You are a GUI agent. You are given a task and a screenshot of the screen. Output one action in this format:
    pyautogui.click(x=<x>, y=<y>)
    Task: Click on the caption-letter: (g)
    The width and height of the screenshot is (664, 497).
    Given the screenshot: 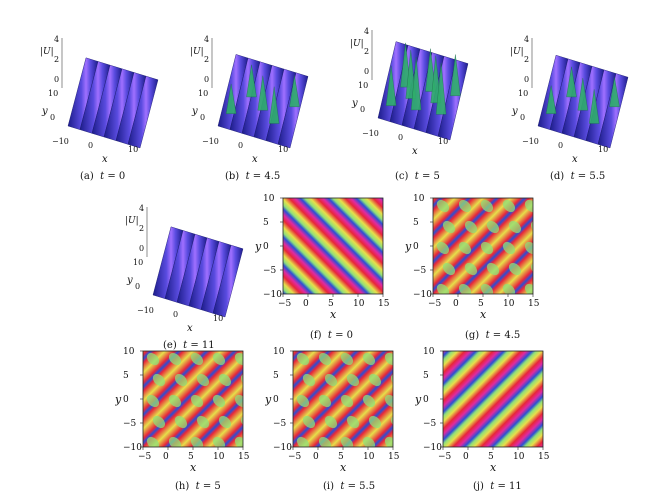 What is the action you would take?
    pyautogui.click(x=472, y=335)
    